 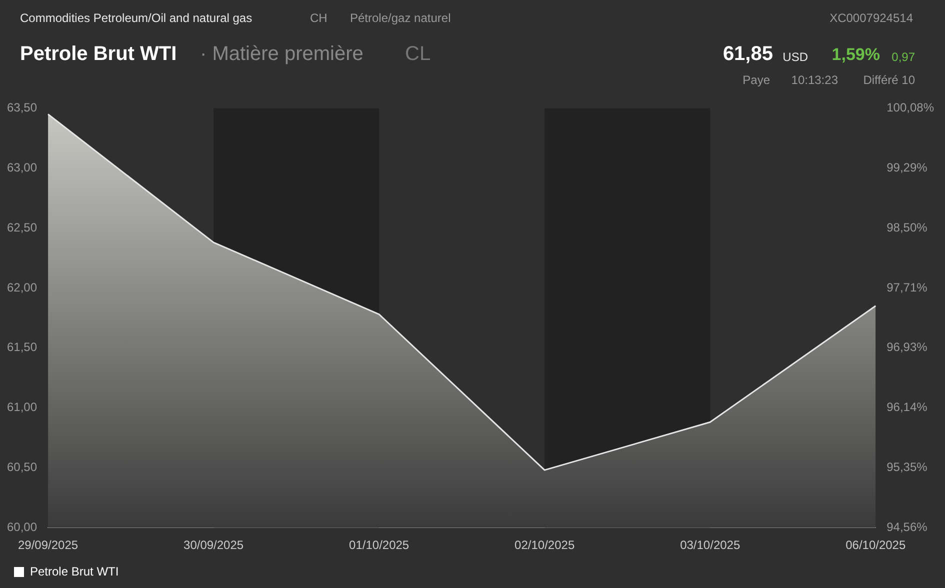 What do you see at coordinates (907, 227) in the screenshot?
I see `y2-tick-label: 98,50%` at bounding box center [907, 227].